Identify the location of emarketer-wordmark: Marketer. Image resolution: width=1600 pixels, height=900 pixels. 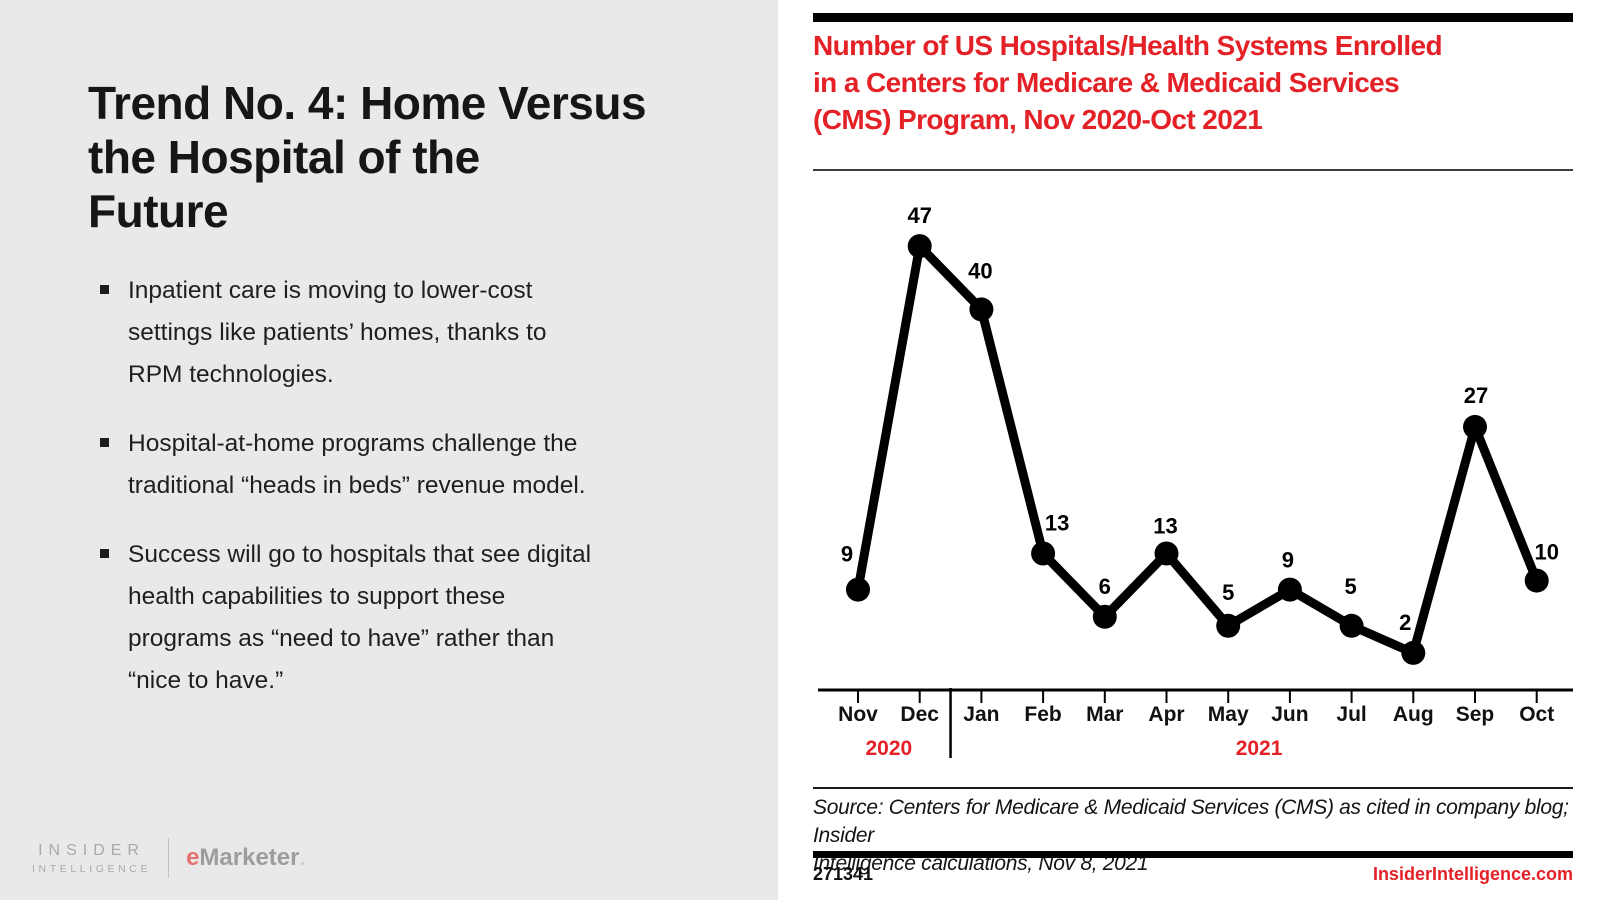
(249, 857).